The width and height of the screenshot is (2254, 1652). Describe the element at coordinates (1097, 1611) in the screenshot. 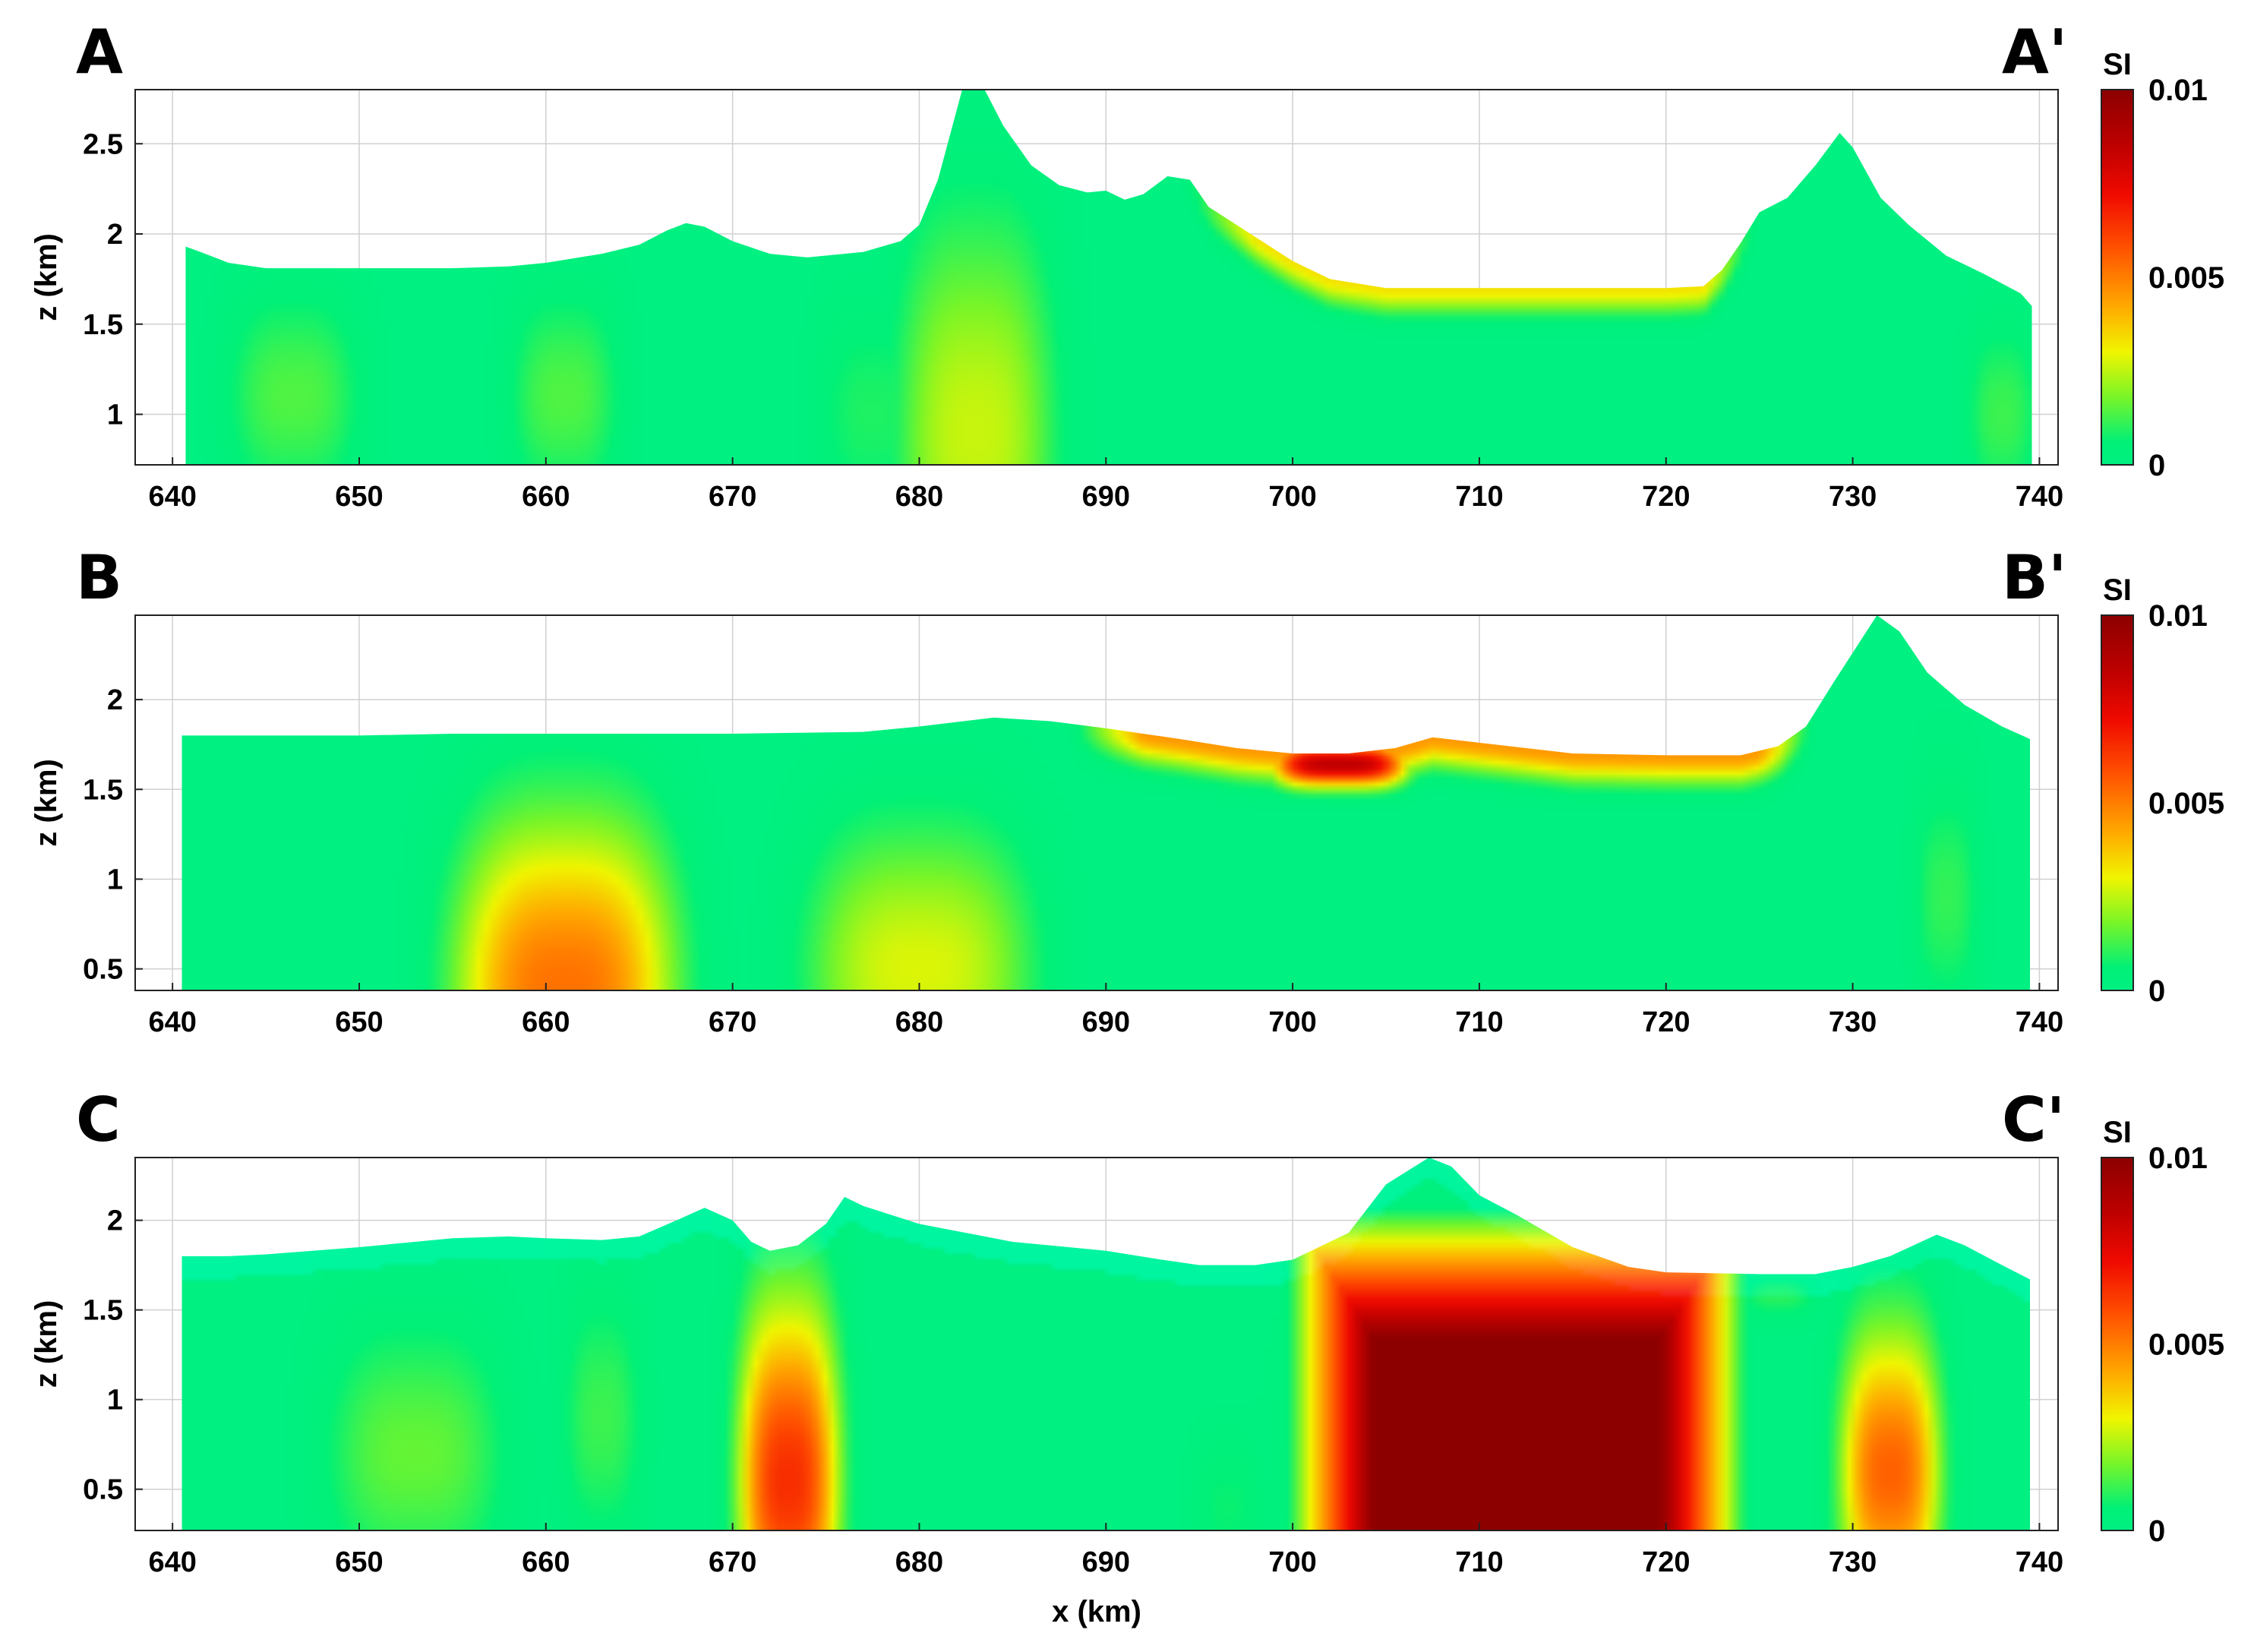

I see `x-axis-label: x (km)` at that location.